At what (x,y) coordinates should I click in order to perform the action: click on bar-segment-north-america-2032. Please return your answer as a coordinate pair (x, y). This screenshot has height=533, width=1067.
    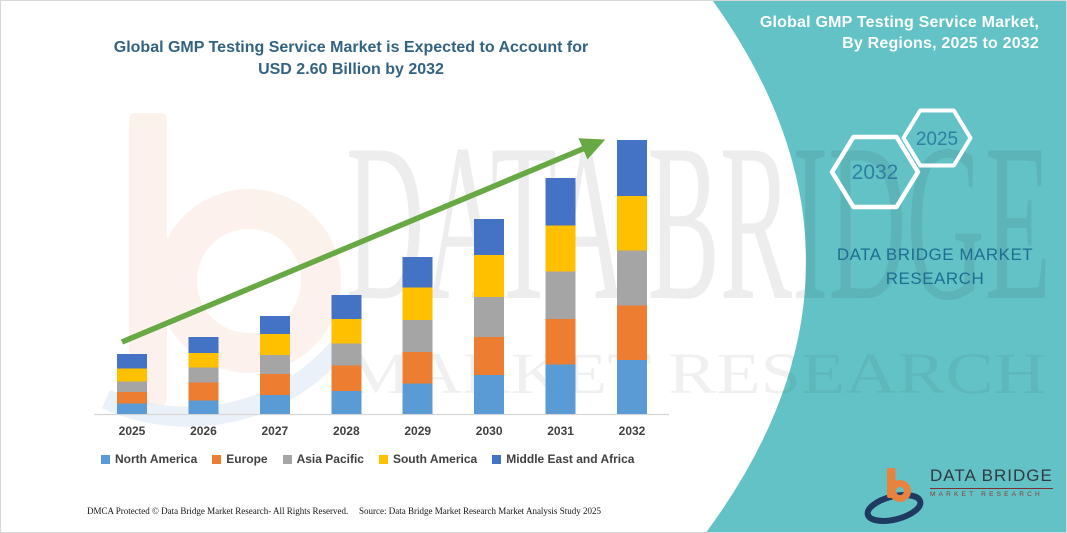
    Looking at the image, I should click on (632, 387).